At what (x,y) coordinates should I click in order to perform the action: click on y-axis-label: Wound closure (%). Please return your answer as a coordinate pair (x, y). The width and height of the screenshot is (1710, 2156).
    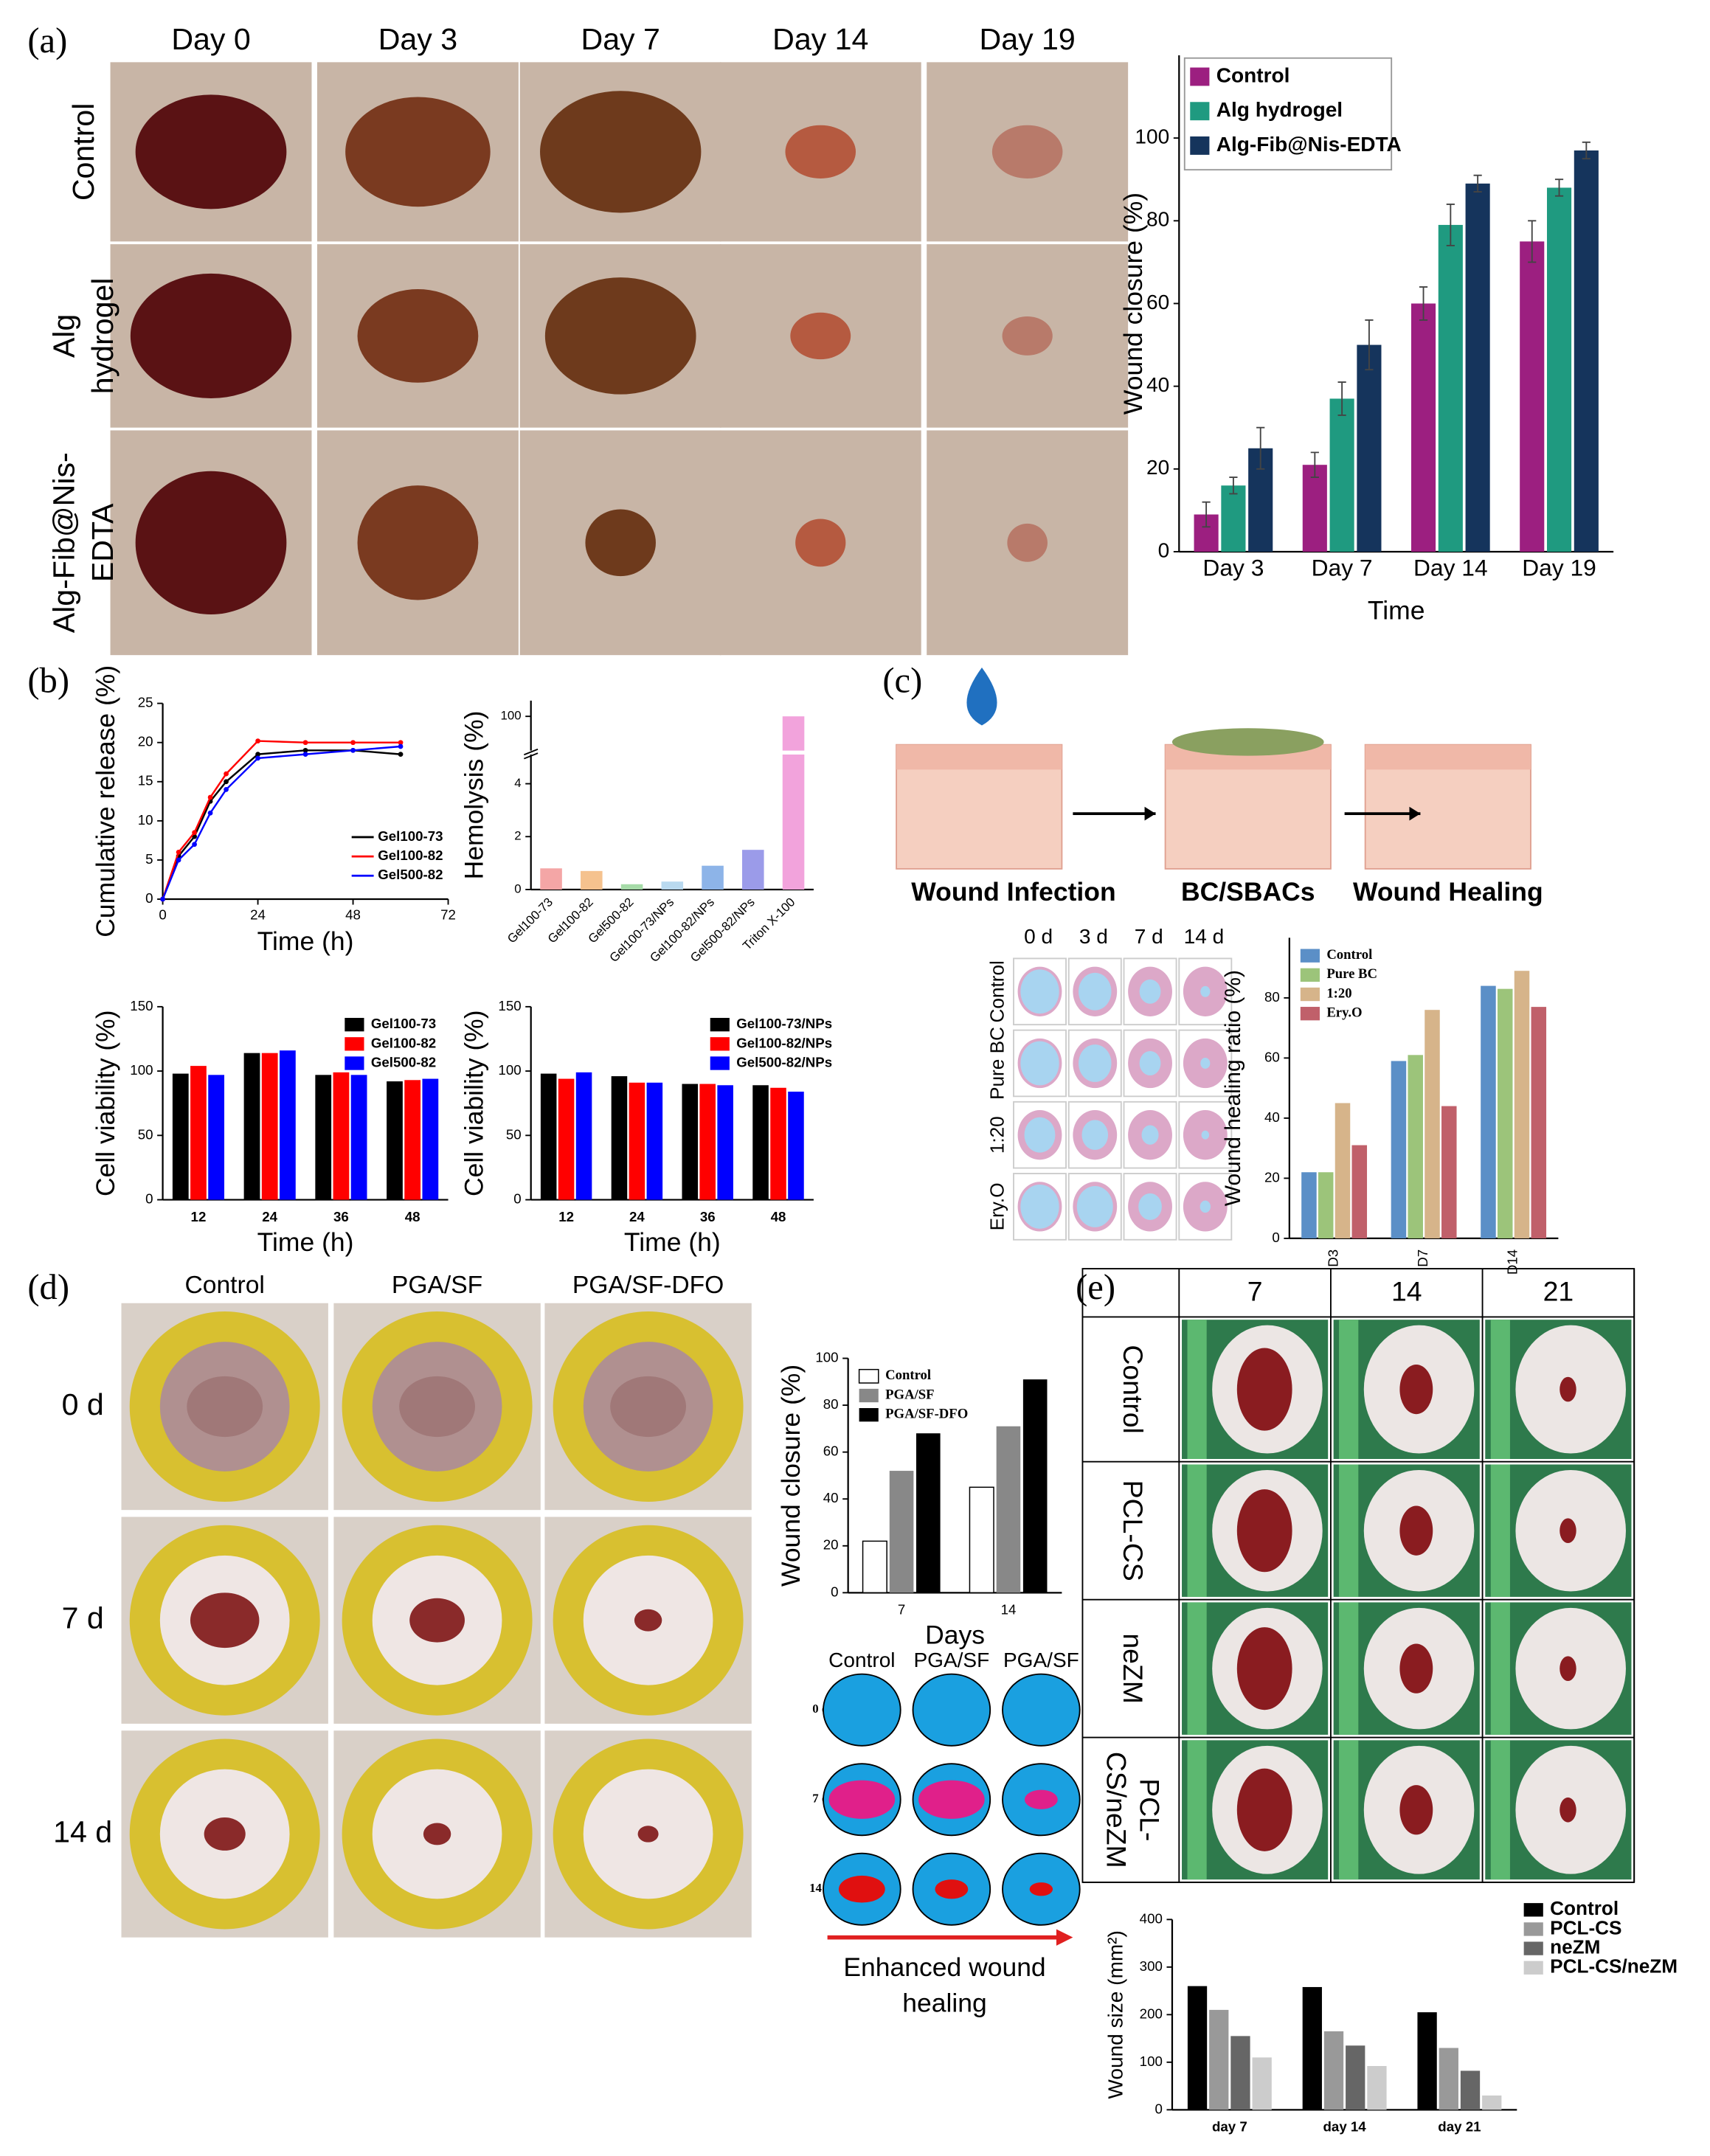
    Looking at the image, I should click on (791, 1476).